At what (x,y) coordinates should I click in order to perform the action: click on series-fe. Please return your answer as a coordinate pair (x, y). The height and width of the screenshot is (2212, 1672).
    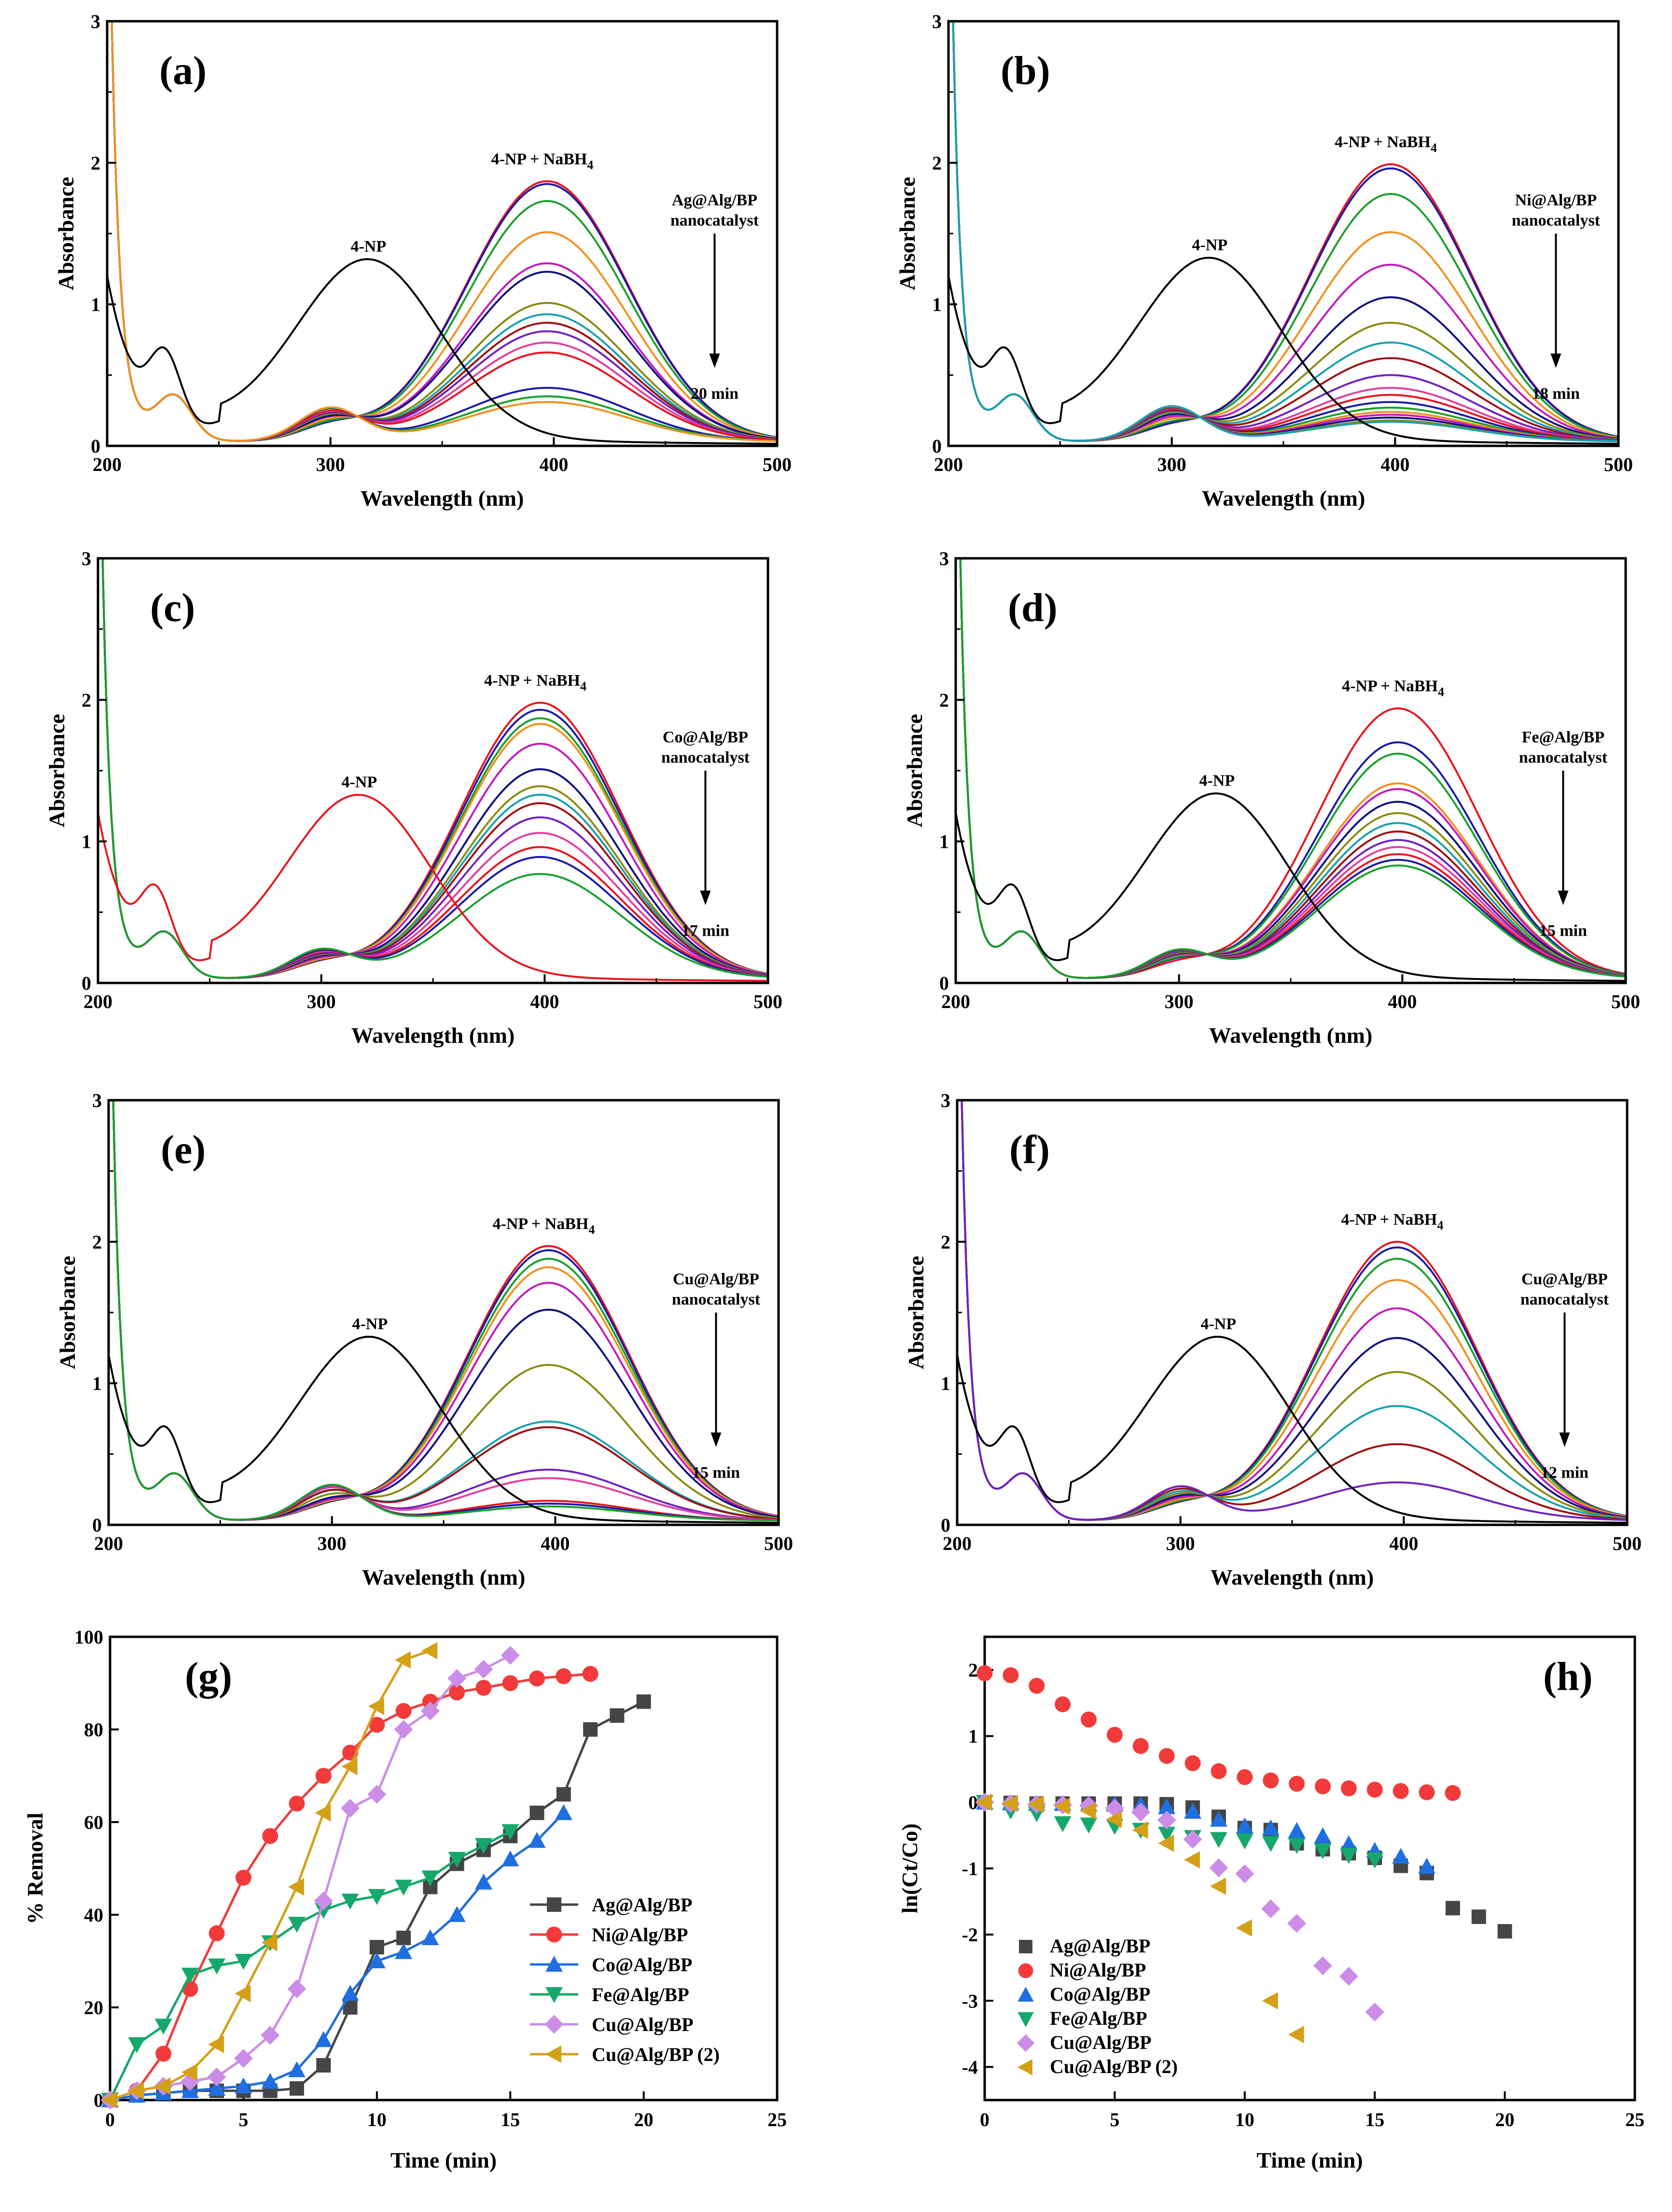
    Looking at the image, I should click on (310, 1966).